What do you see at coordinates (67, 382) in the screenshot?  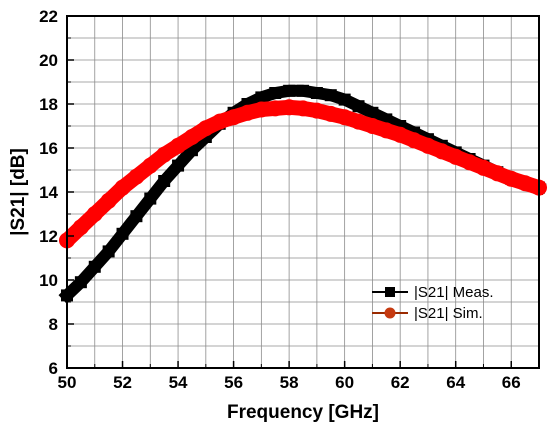 I see `x-tick-label: 50` at bounding box center [67, 382].